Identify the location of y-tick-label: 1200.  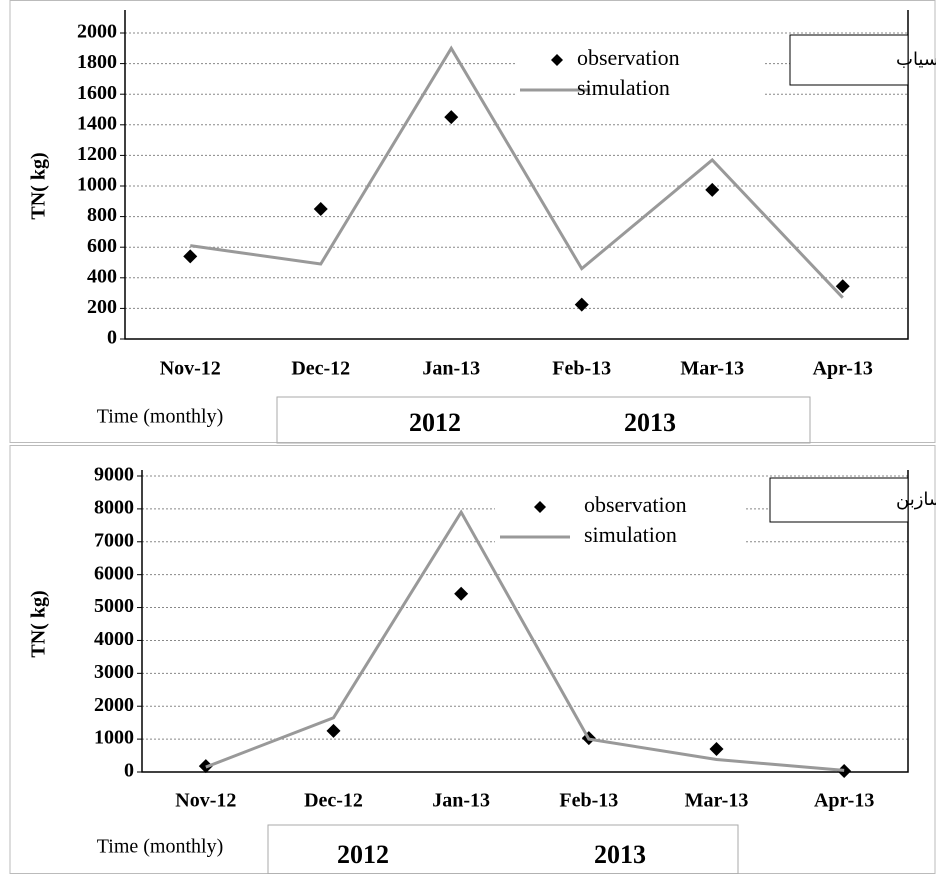
(97, 154).